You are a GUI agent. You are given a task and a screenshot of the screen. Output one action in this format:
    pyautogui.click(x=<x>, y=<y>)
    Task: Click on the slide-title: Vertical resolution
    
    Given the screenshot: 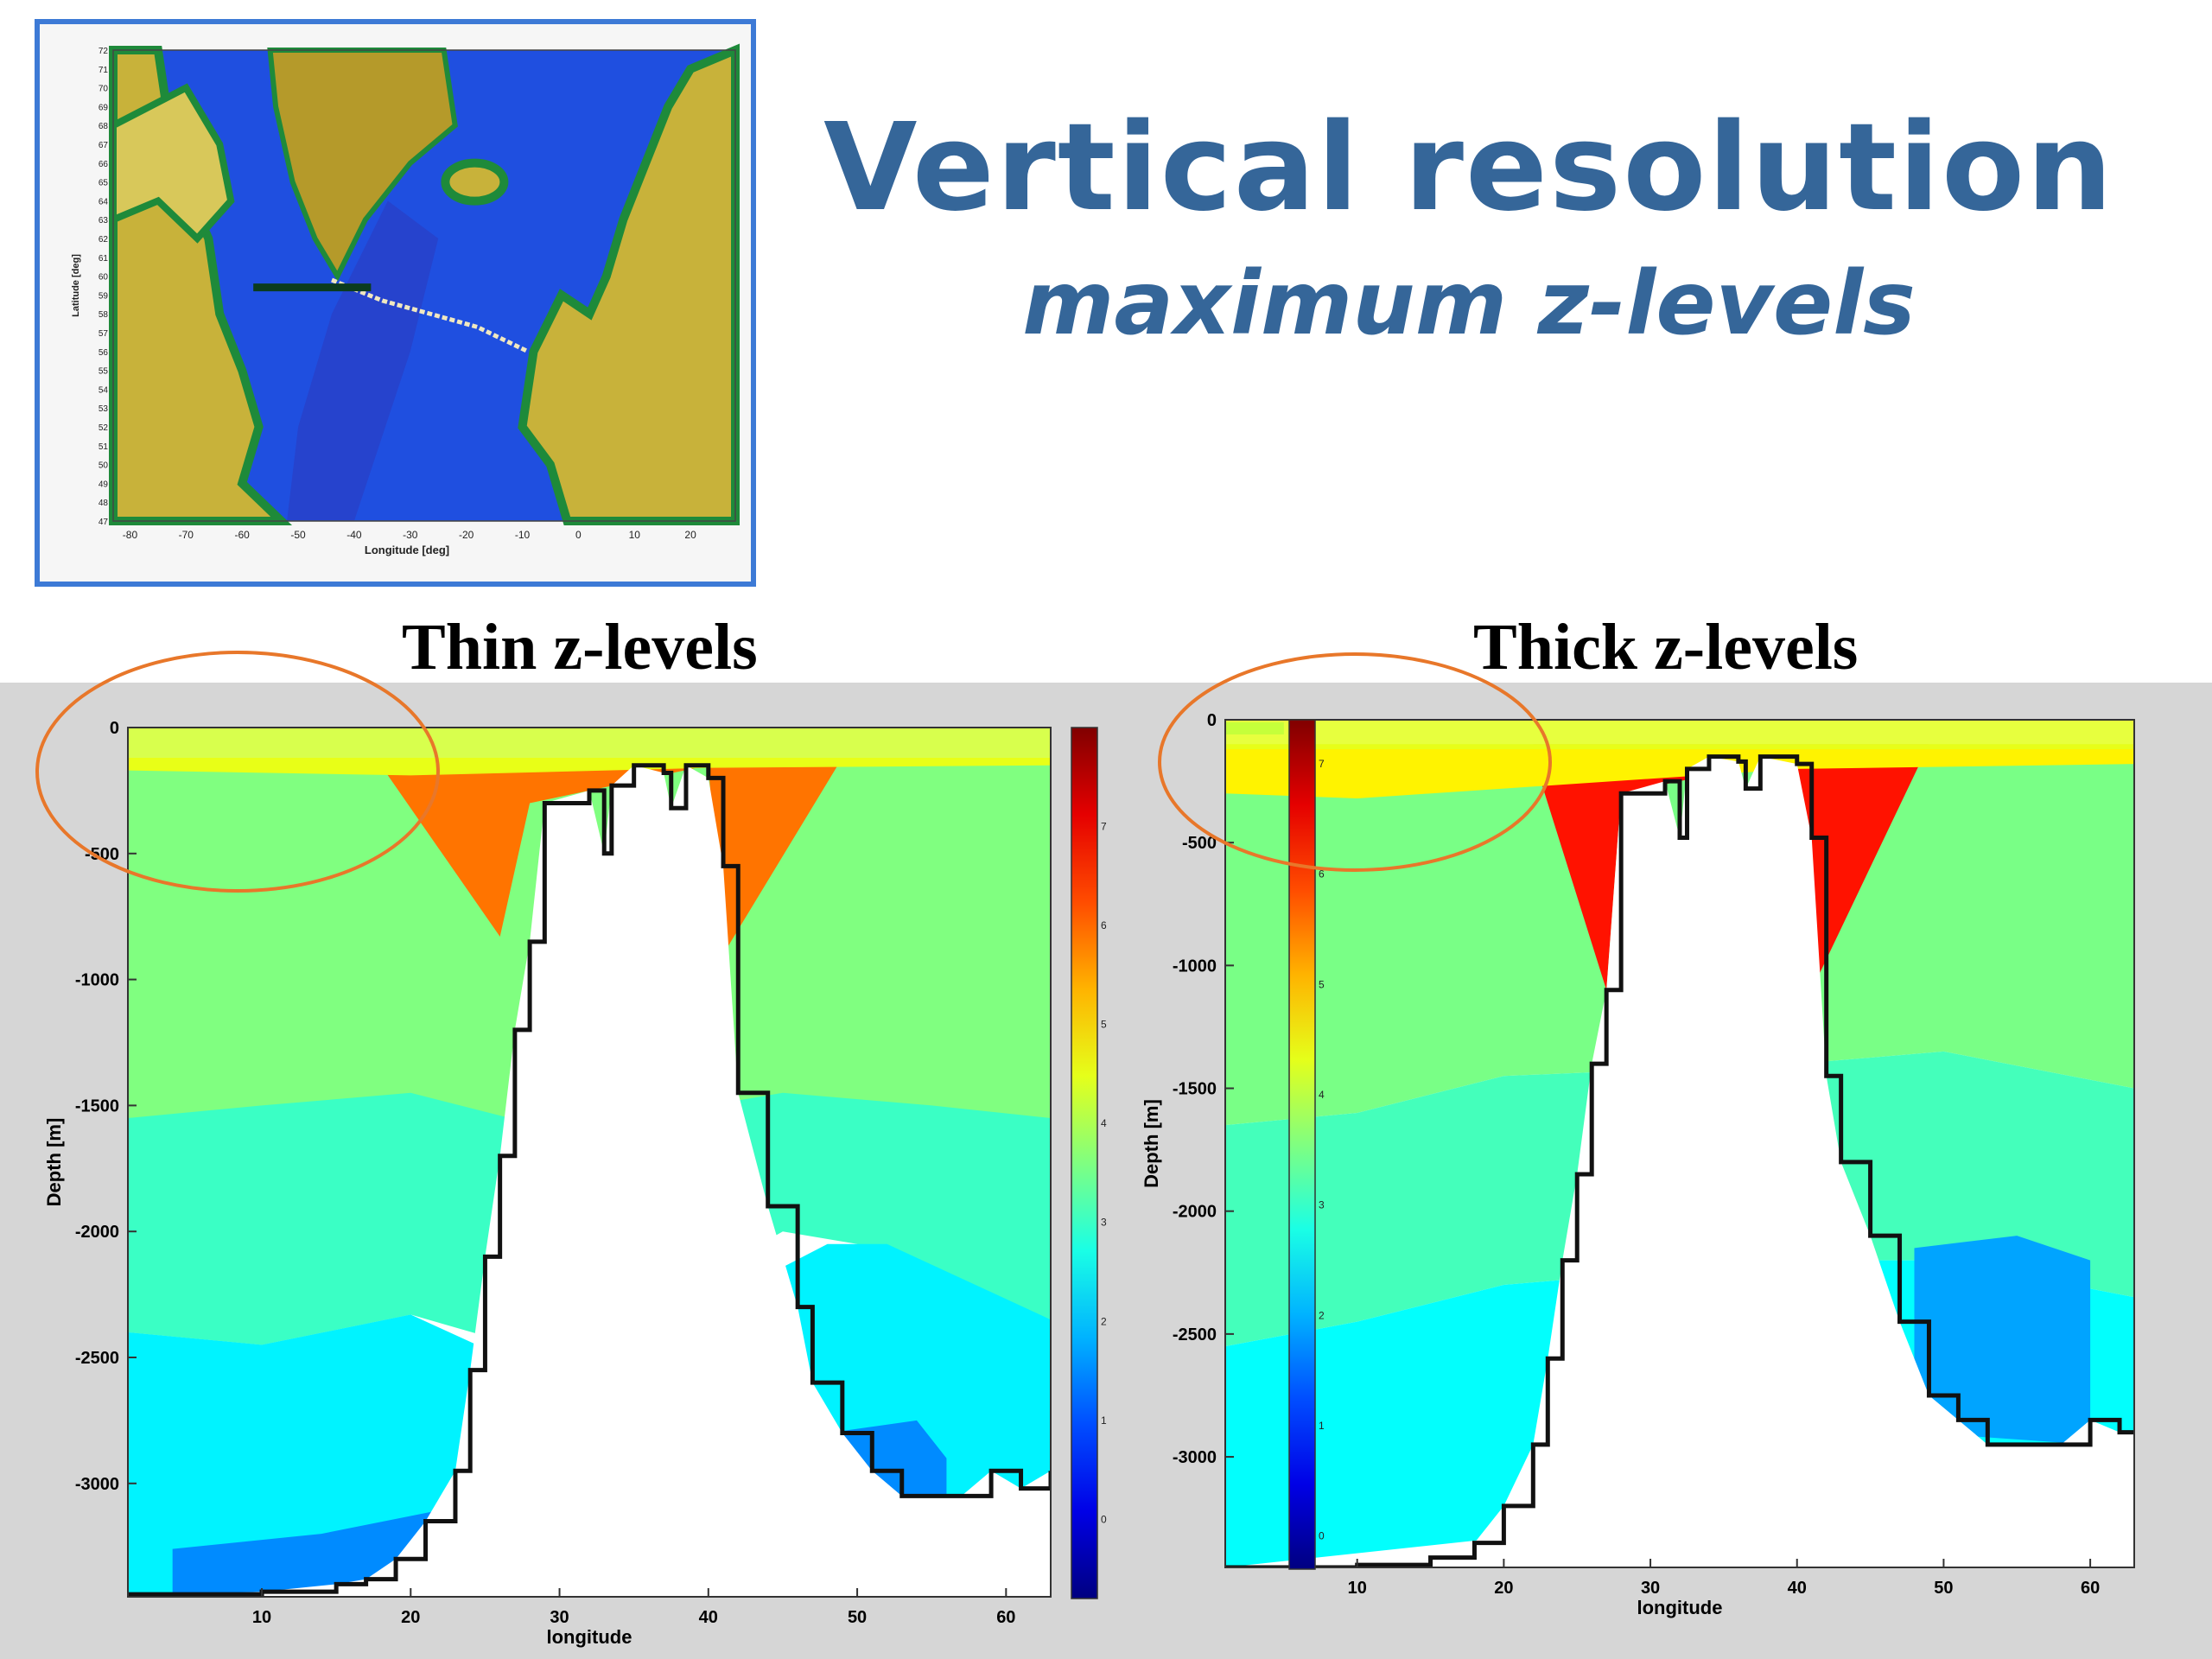 What is the action you would take?
    pyautogui.click(x=1468, y=168)
    